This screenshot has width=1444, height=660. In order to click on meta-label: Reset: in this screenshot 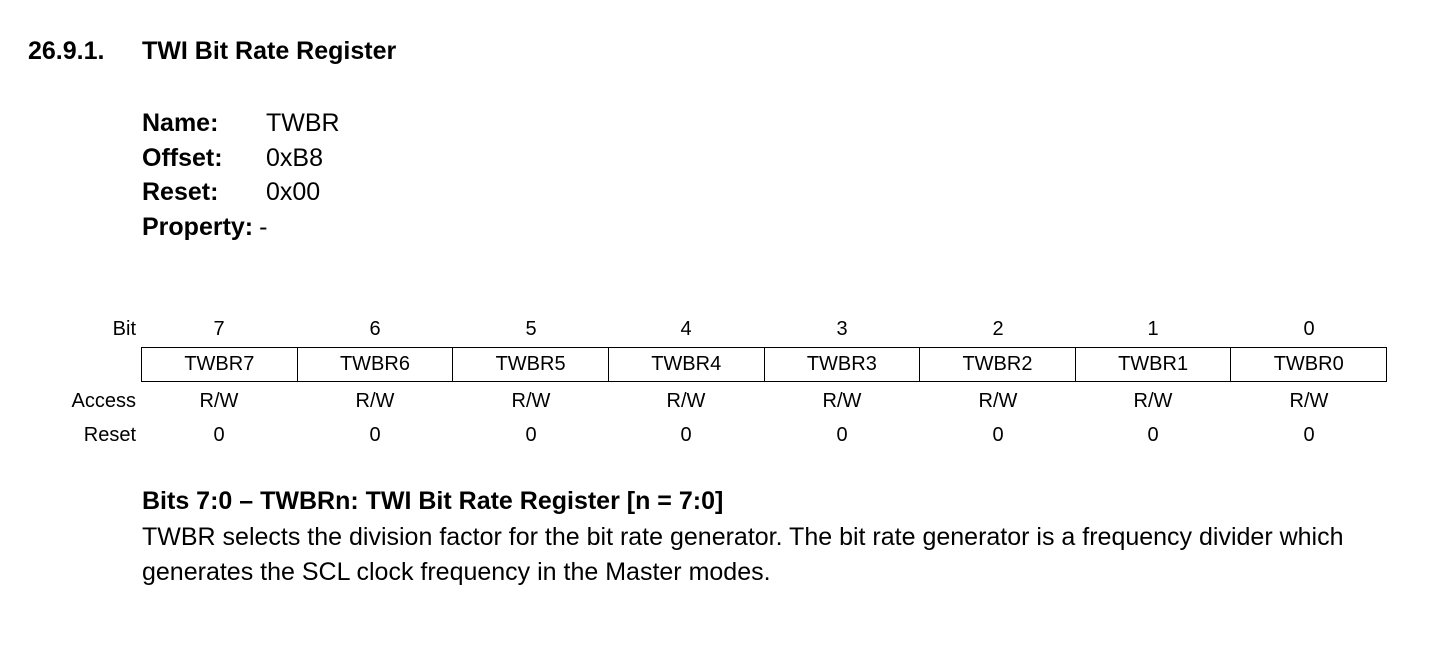, I will do `click(180, 192)`.